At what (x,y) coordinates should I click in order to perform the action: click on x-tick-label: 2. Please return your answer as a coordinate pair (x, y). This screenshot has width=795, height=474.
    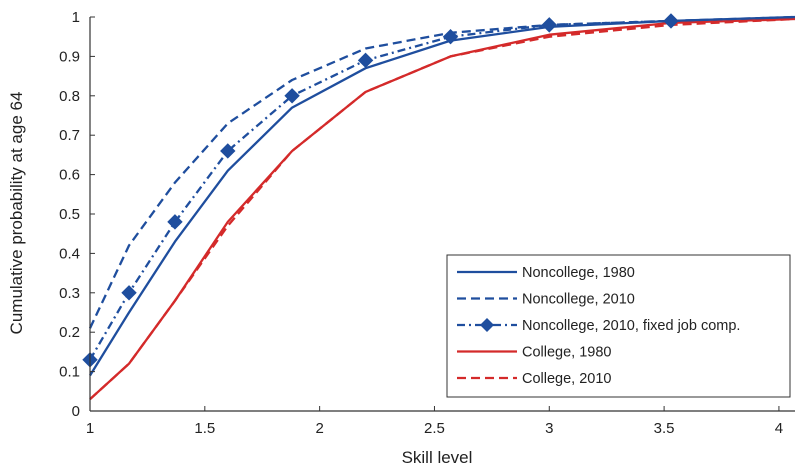
    Looking at the image, I should click on (319, 428).